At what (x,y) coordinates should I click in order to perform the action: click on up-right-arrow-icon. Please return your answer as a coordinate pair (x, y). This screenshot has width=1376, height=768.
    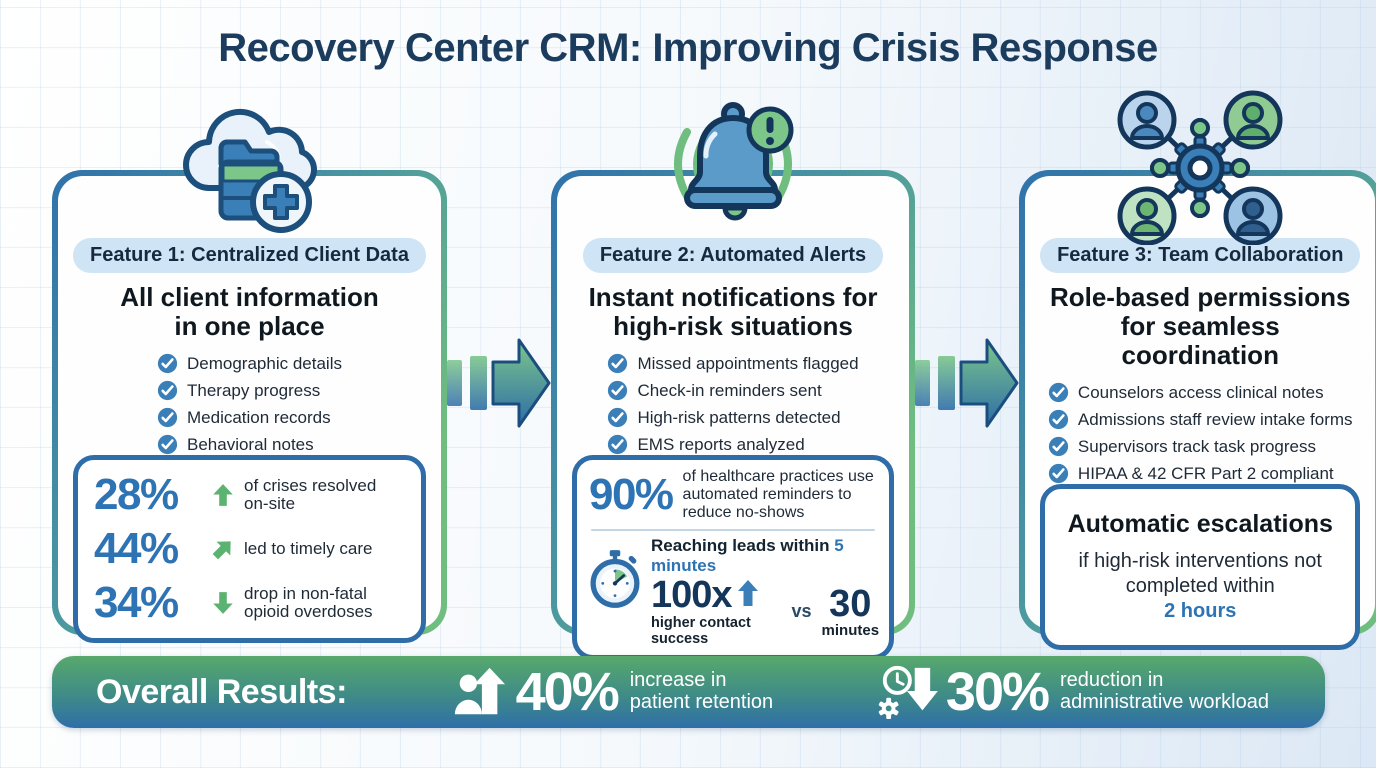
    Looking at the image, I should click on (221, 550).